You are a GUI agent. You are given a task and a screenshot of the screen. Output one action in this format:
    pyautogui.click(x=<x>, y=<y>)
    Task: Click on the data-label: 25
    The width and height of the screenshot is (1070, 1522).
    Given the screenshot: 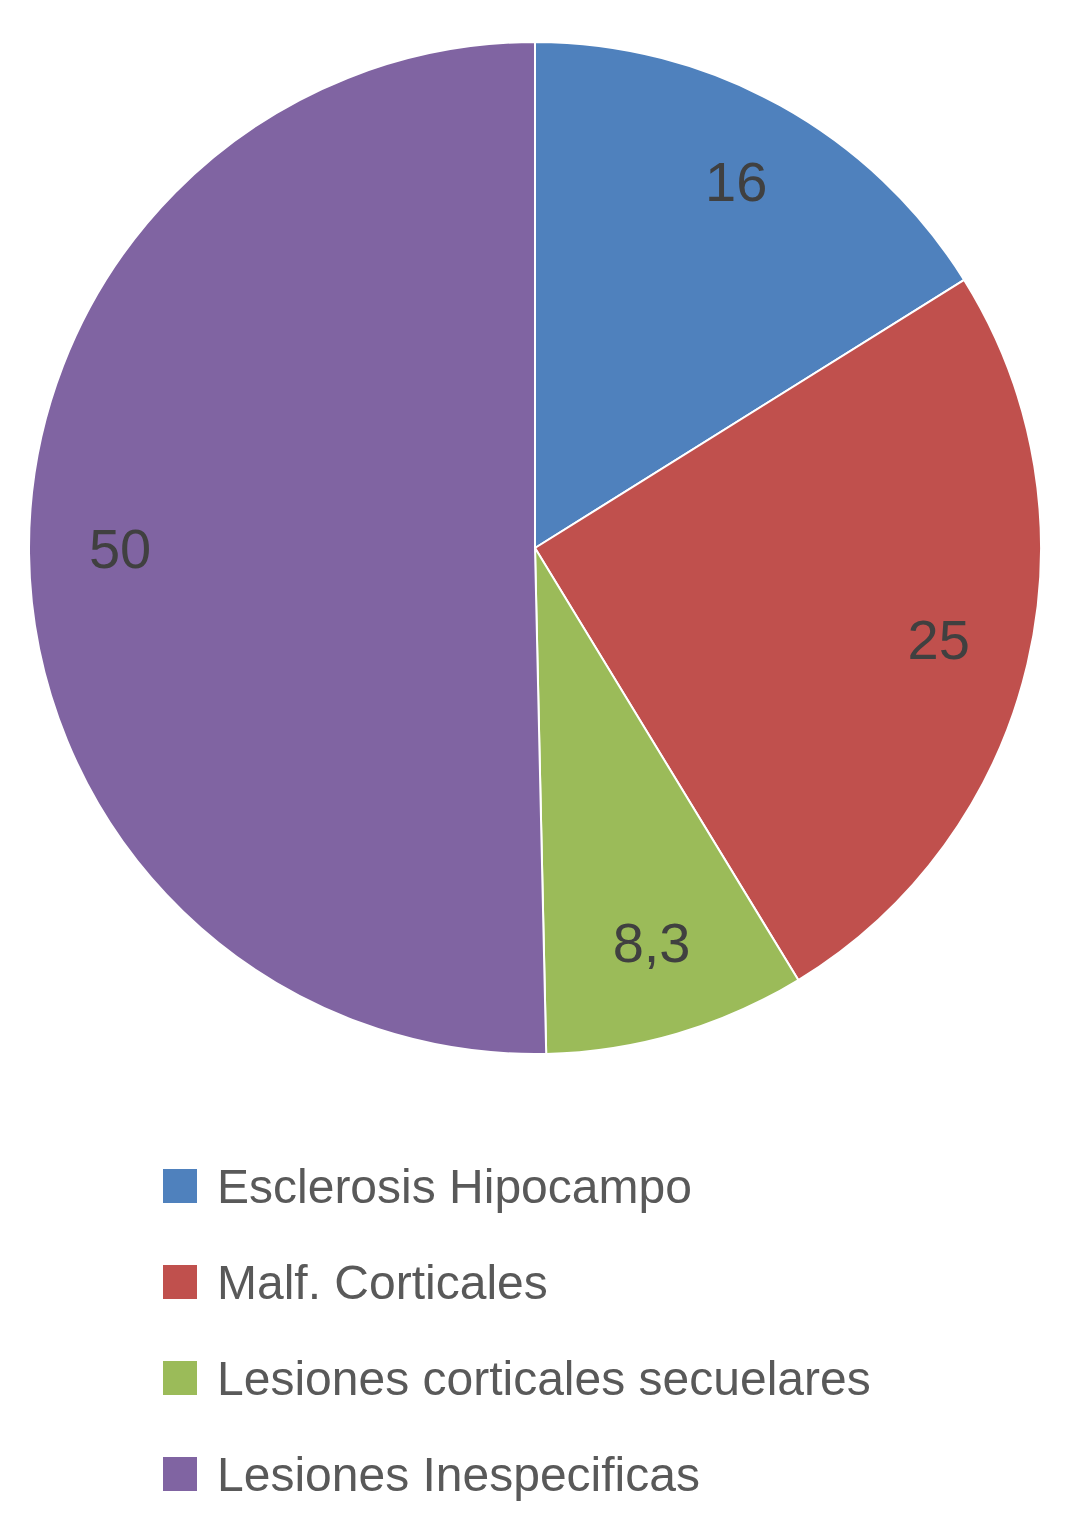 What is the action you would take?
    pyautogui.click(x=938, y=640)
    